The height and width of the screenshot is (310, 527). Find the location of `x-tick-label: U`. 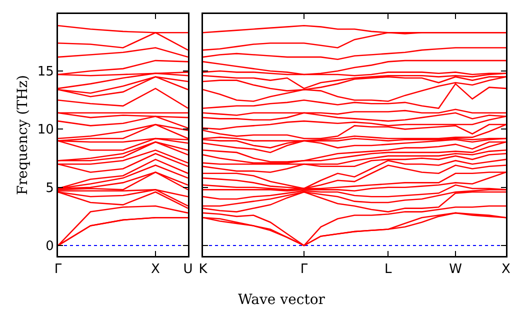

x-tick-label: U is located at coordinates (188, 270).